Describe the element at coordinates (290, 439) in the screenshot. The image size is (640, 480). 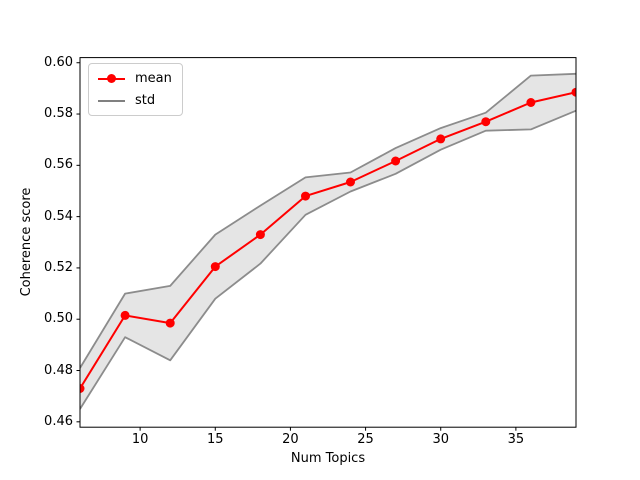
I see `x-tick-label: 20` at that location.